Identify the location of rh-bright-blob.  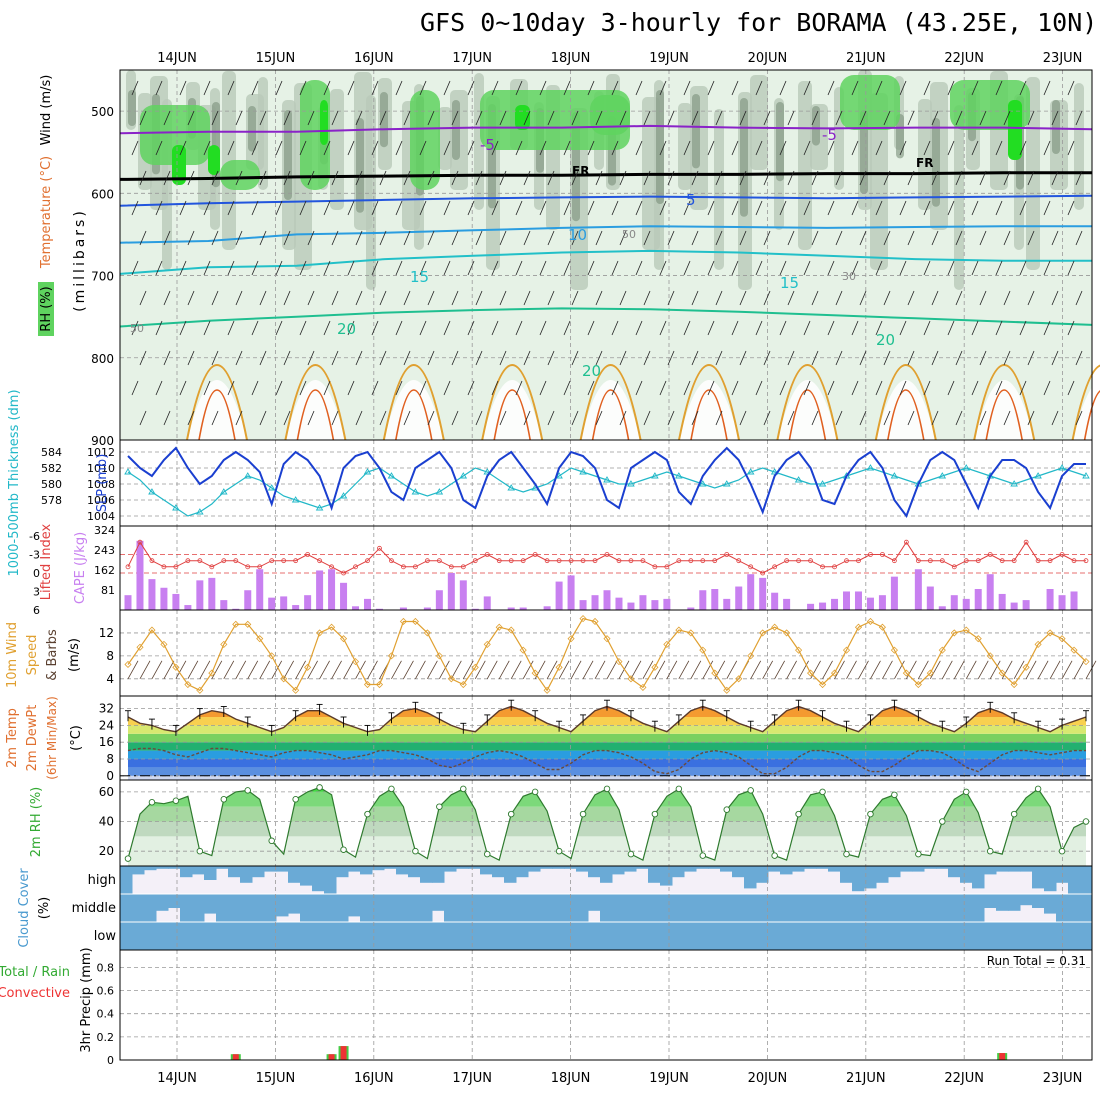
(324, 122).